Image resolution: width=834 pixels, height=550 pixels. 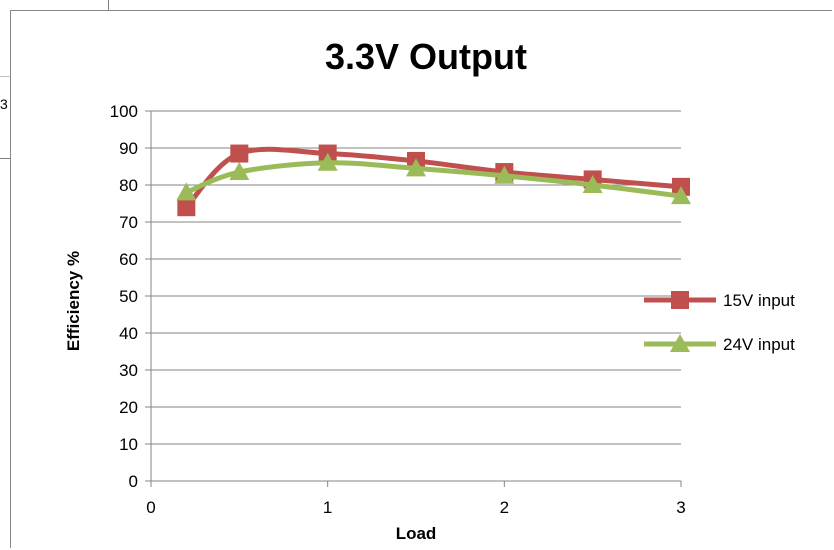 What do you see at coordinates (719, 322) in the screenshot?
I see `legend: 15V input 24V input` at bounding box center [719, 322].